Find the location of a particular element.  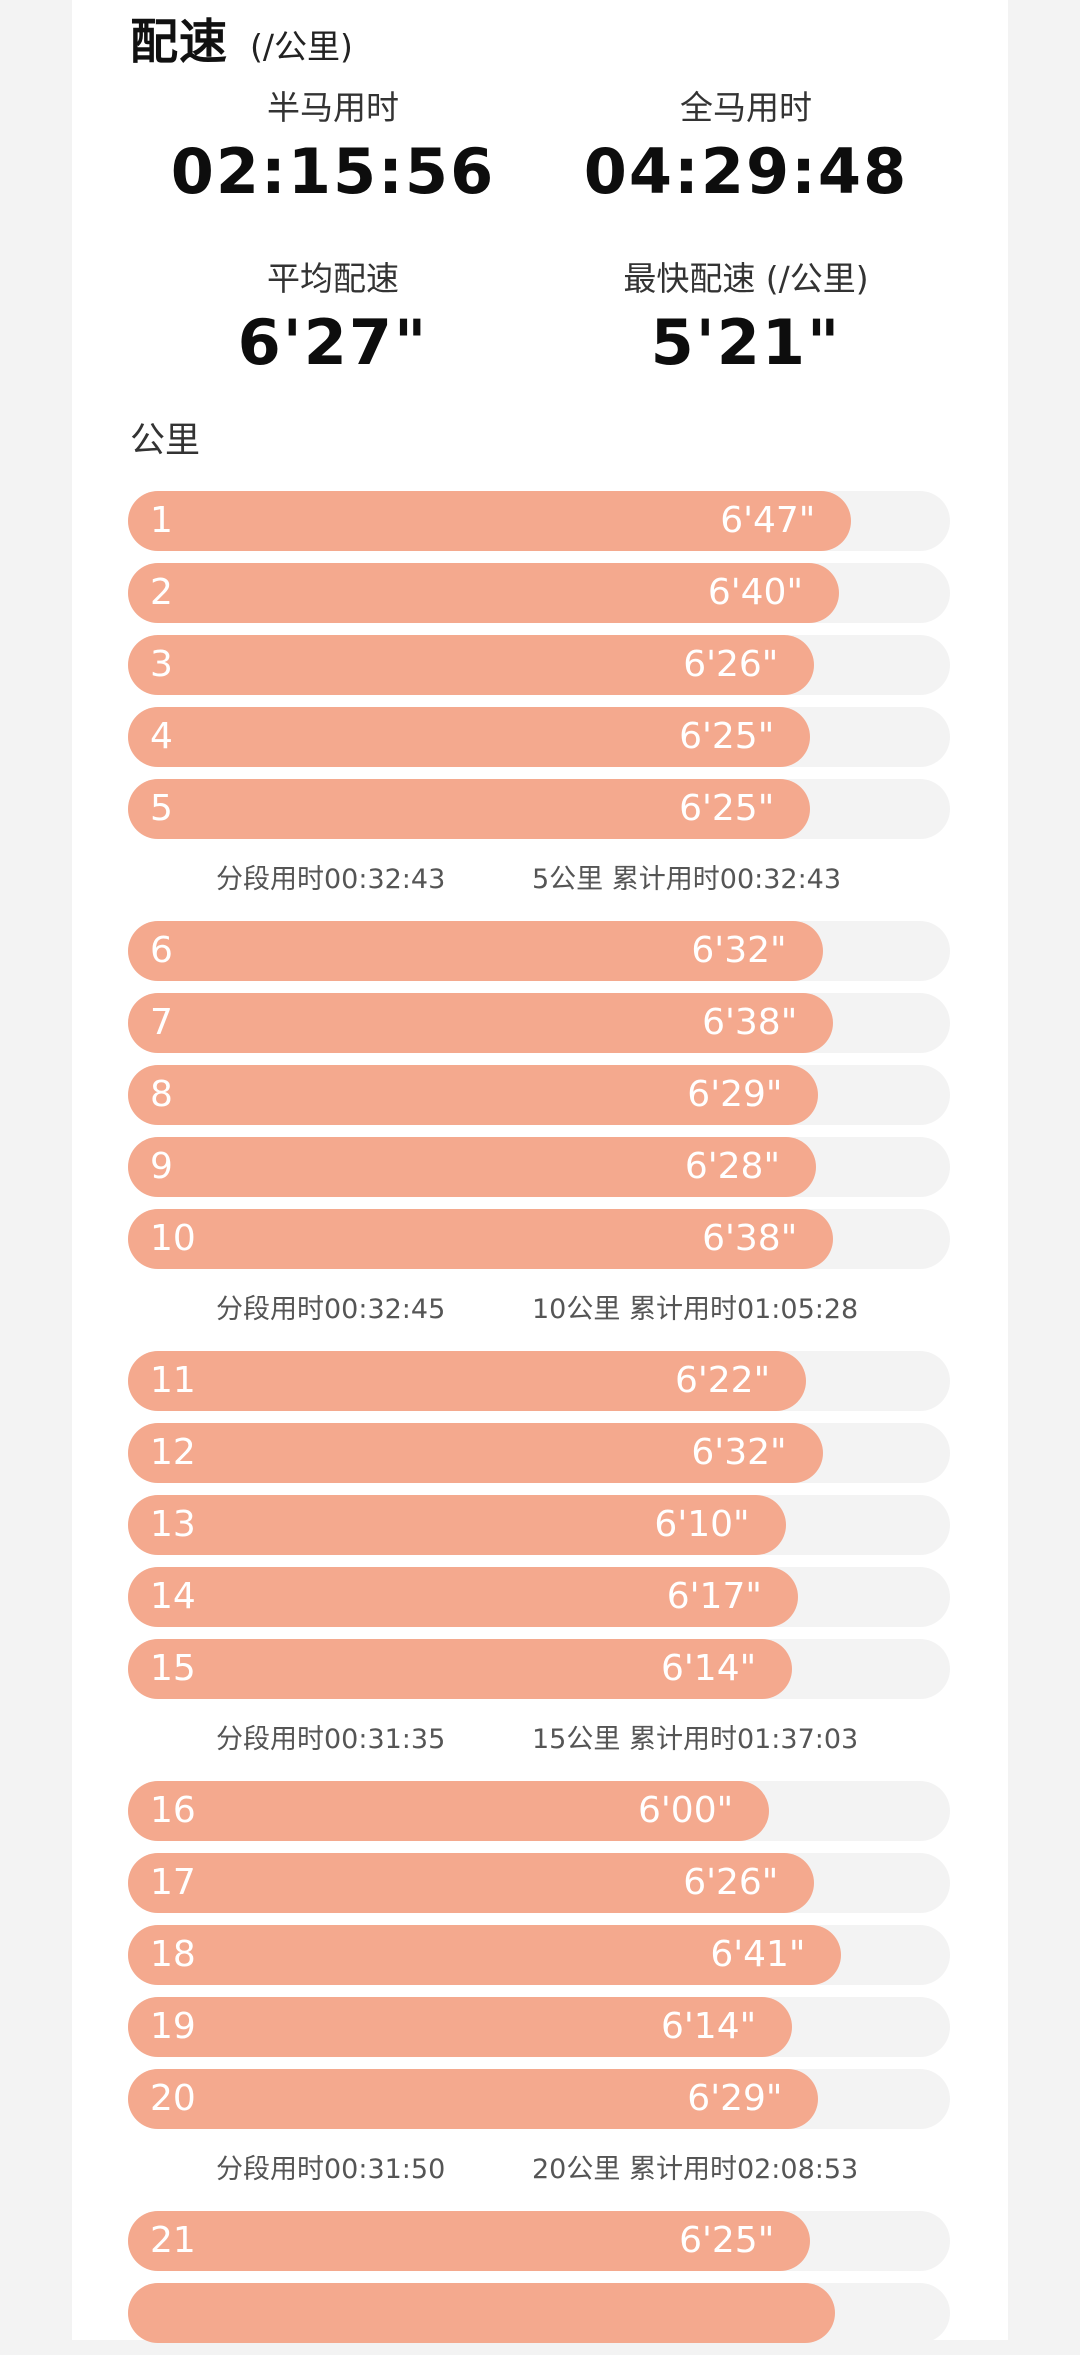

full-marathon-stat: 全马用时 04:29:48 is located at coordinates (746, 148).